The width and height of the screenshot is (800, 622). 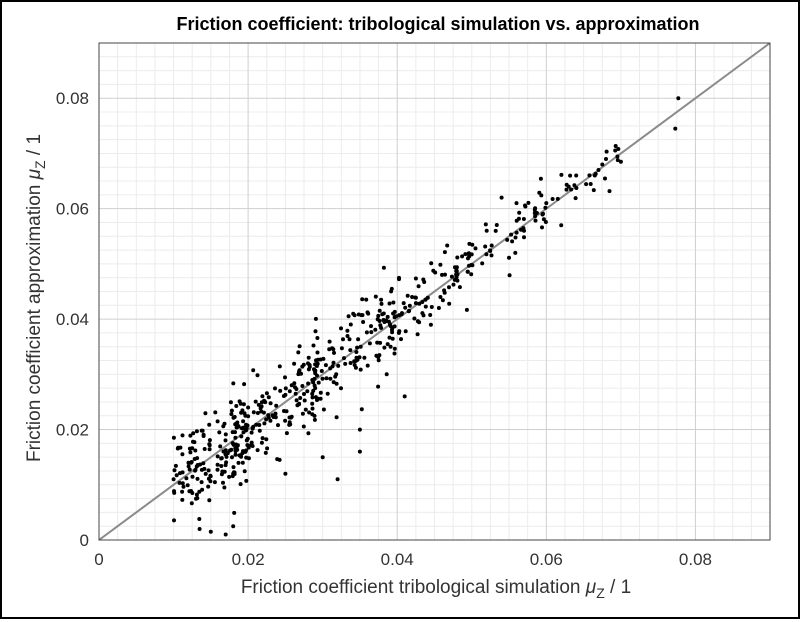 I want to click on y-tick-label: 0, so click(x=84, y=540).